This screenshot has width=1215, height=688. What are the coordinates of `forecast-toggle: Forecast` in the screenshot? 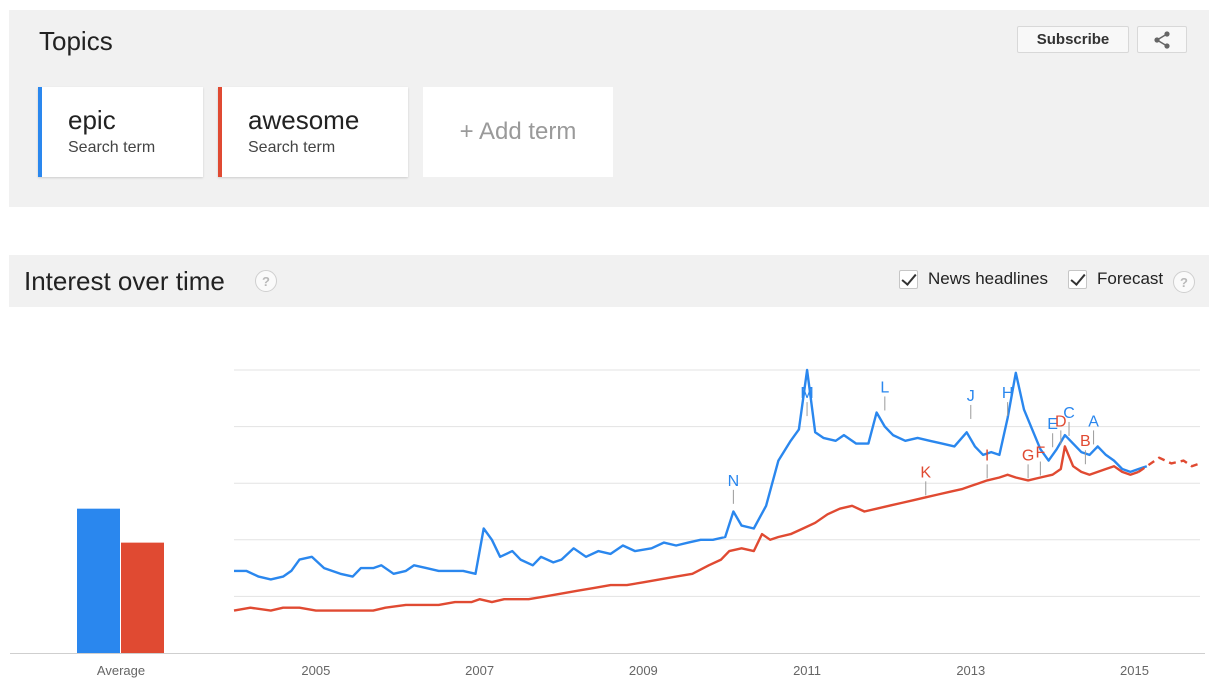 It's located at (1115, 279).